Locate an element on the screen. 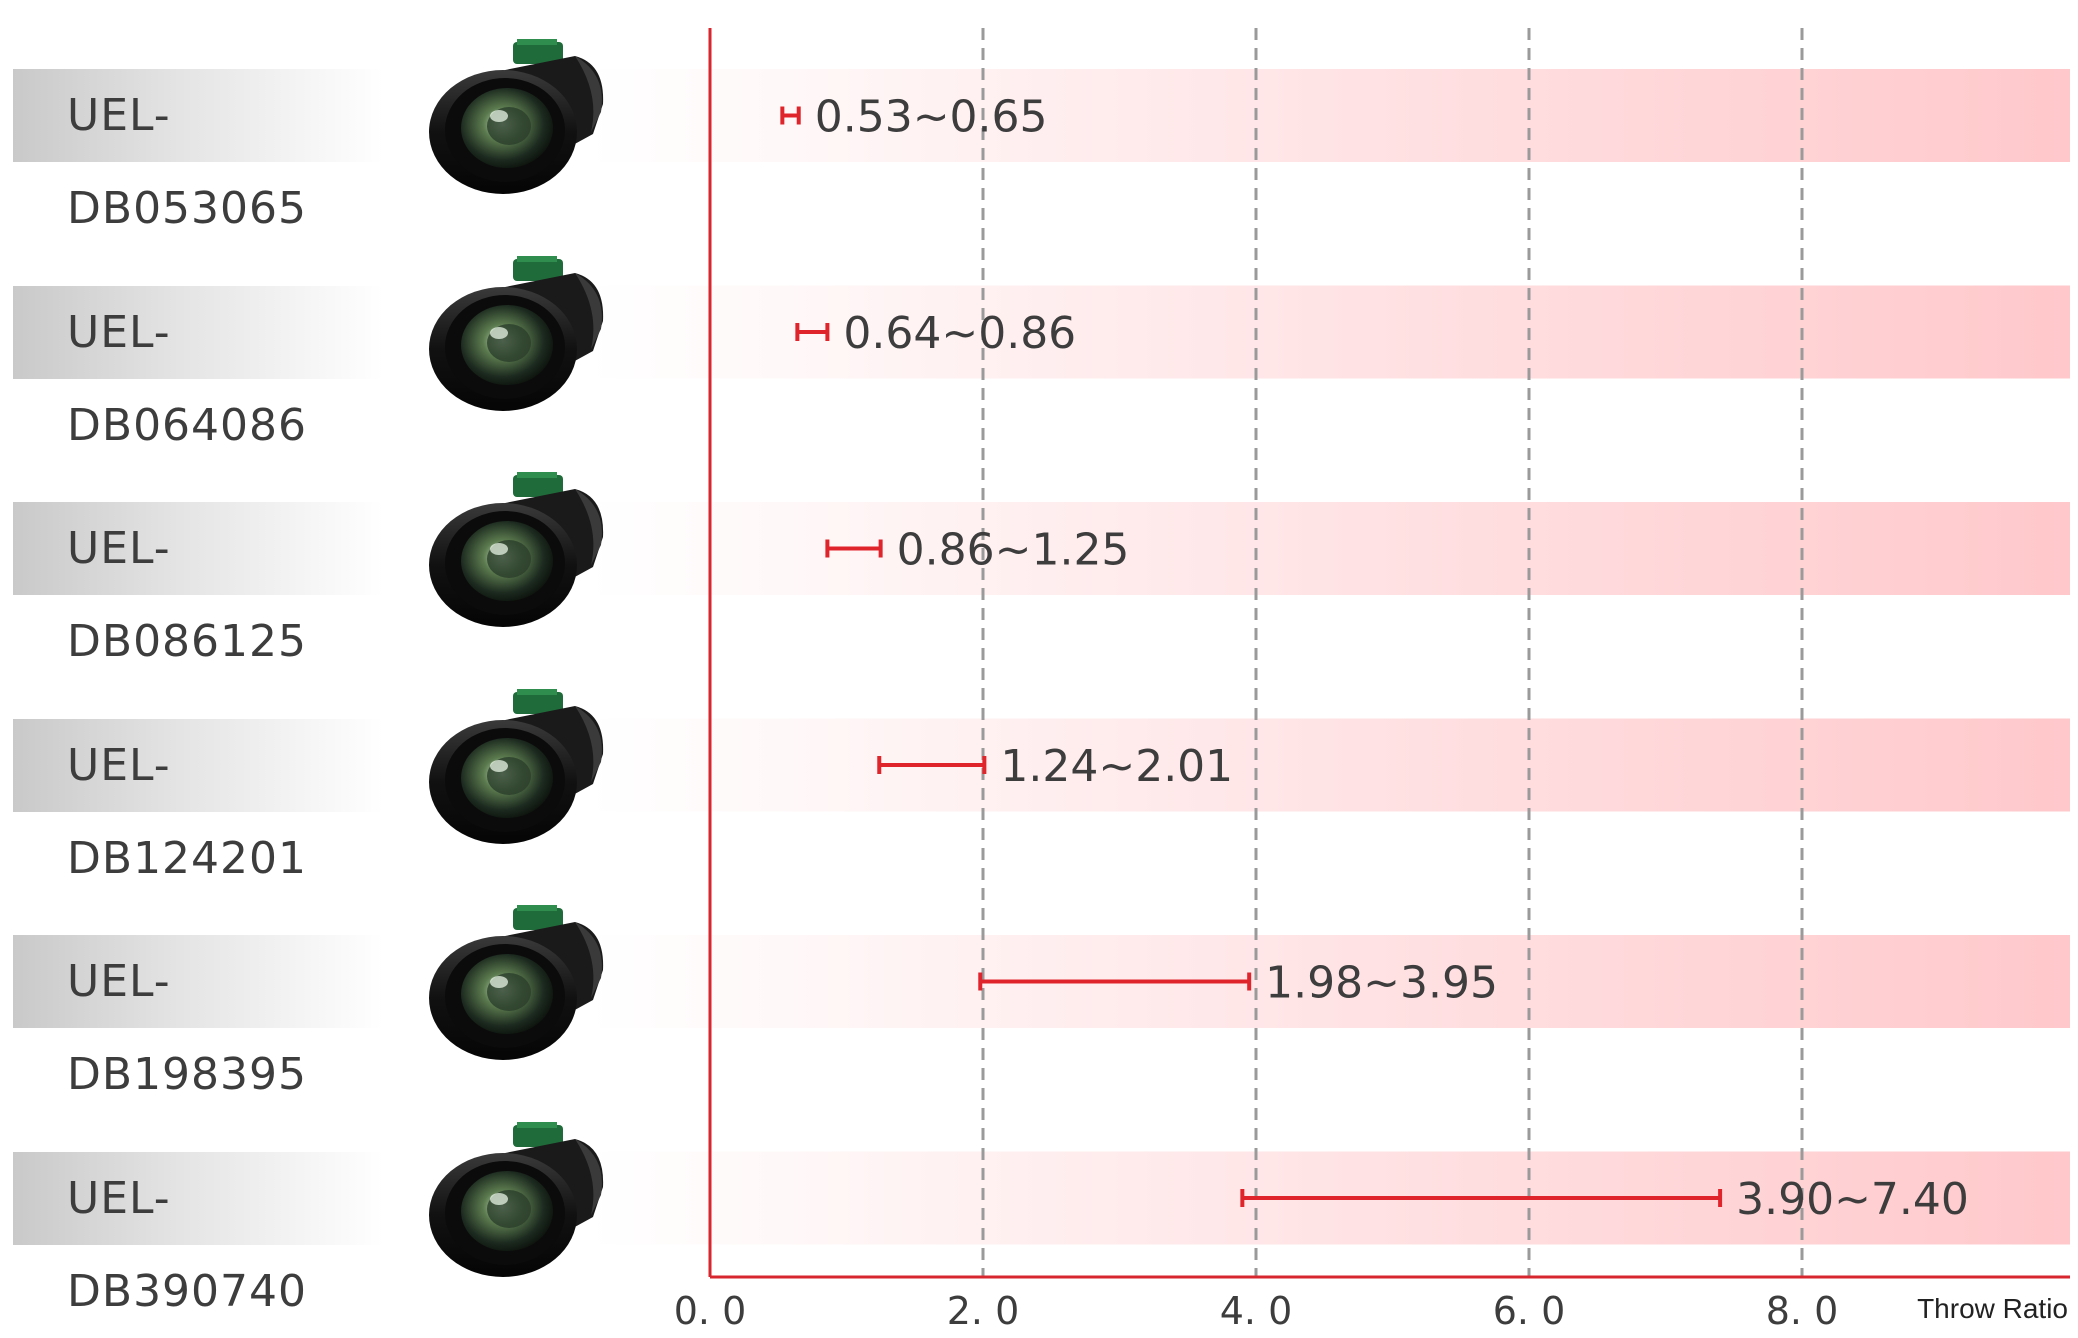 This screenshot has height=1338, width=2078. x-tick-label: 4. 0 is located at coordinates (1256, 1310).